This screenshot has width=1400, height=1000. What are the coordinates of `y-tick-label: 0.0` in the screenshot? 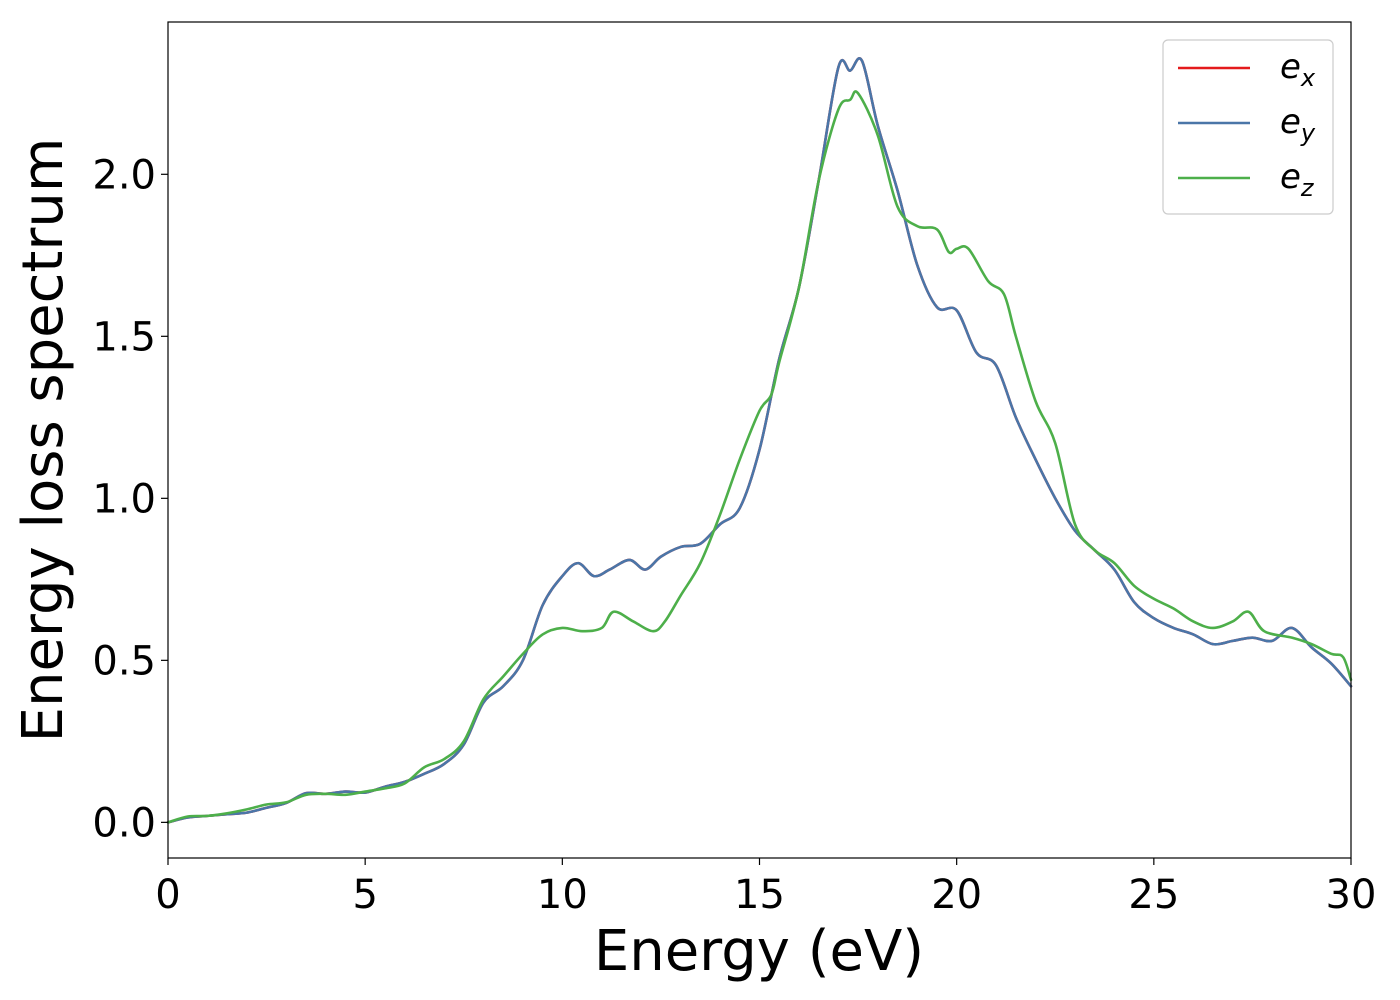 It's located at (124, 823).